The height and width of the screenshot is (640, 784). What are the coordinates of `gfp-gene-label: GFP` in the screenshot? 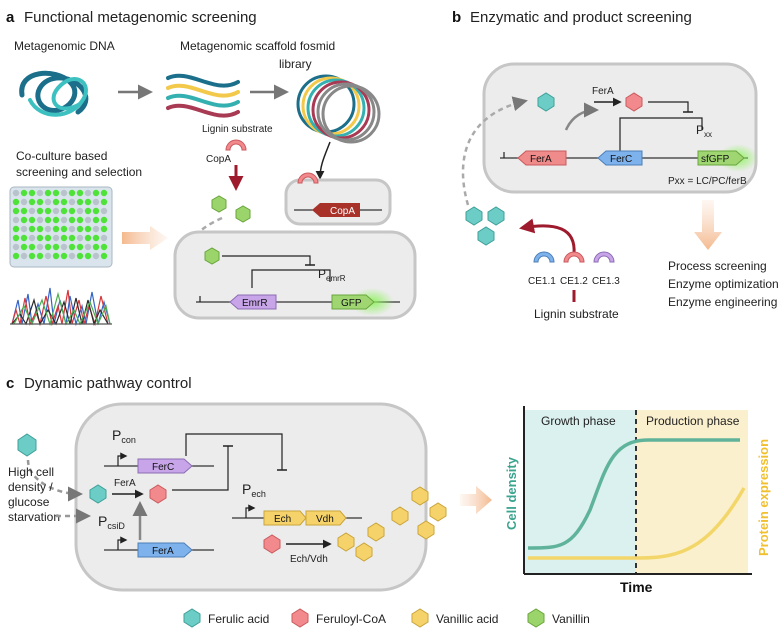 It's located at (351, 303).